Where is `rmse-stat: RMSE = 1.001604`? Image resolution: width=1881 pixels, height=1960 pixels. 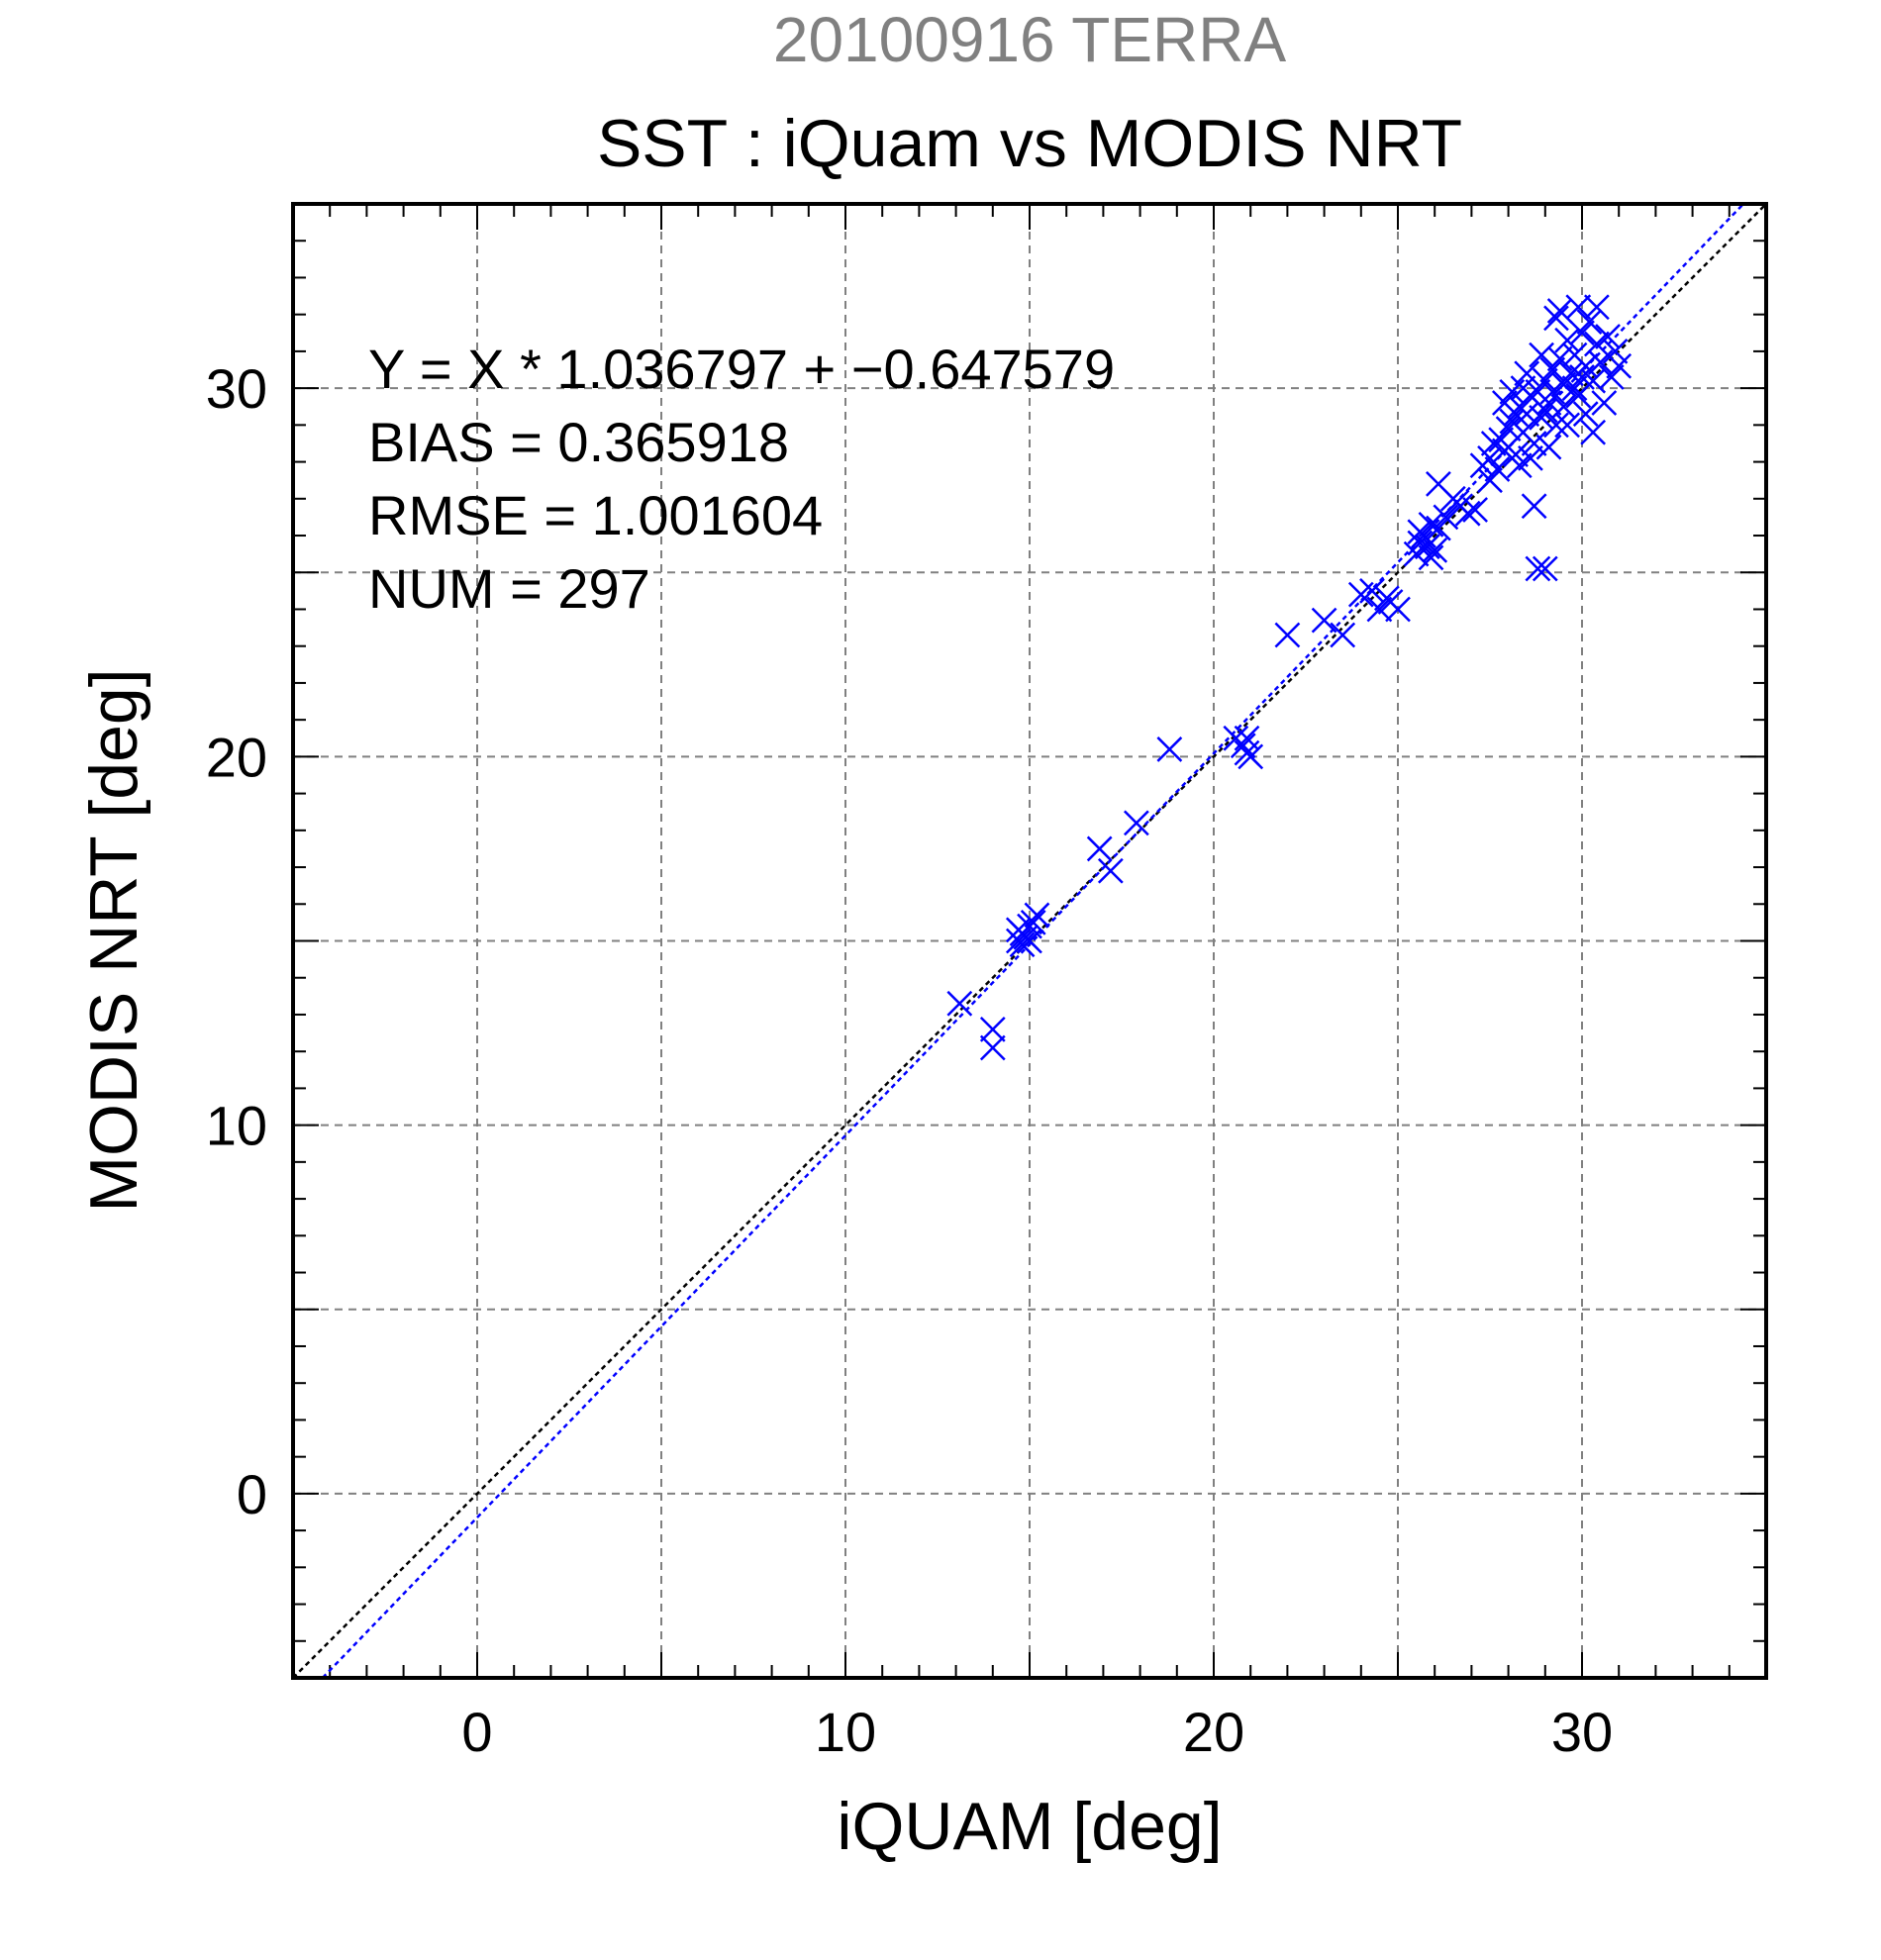 rmse-stat: RMSE = 1.001604 is located at coordinates (595, 515).